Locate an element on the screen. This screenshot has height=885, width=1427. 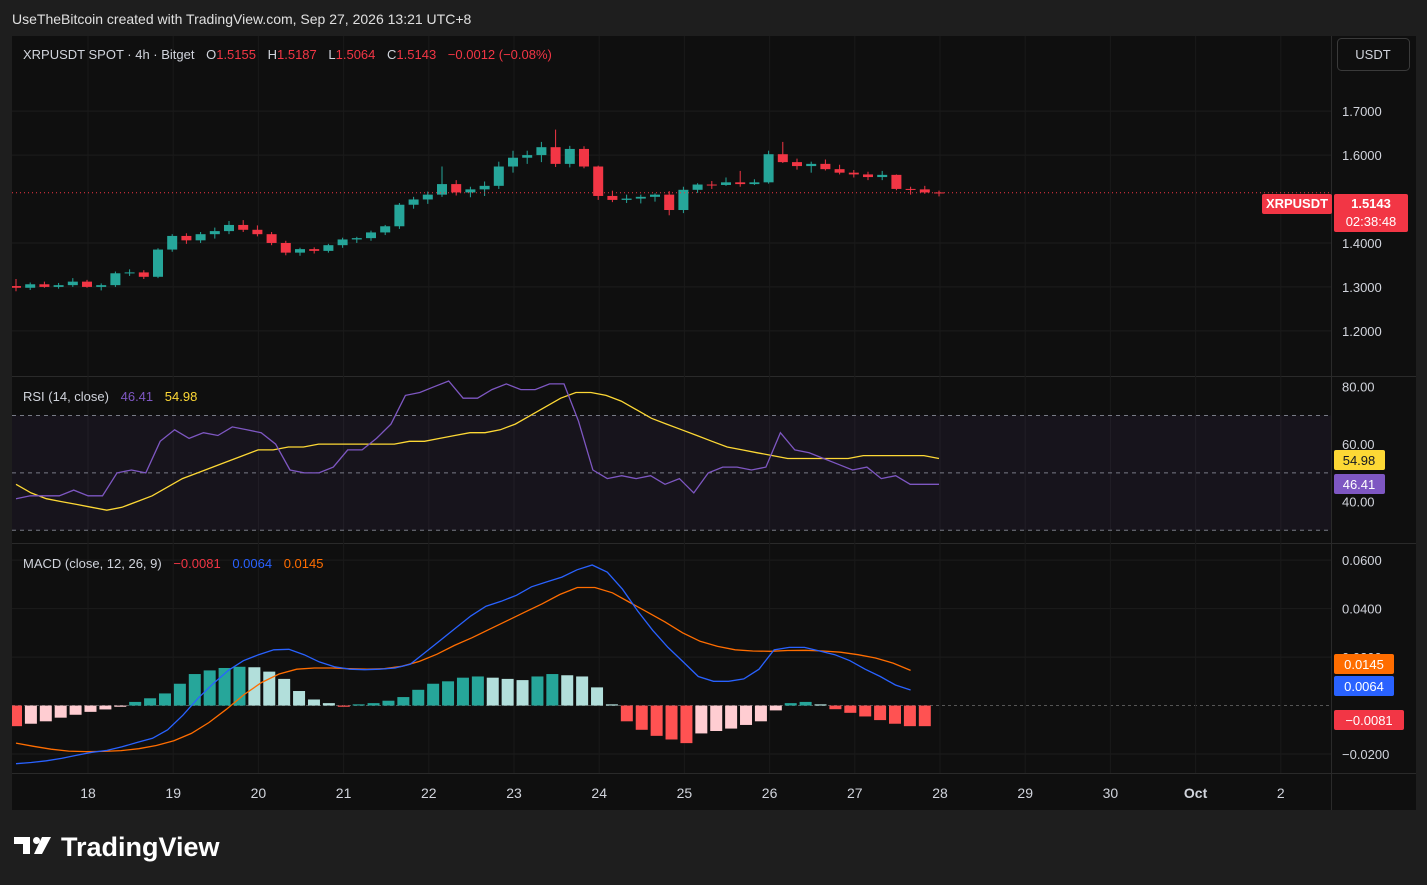
rsi-ma-line is located at coordinates (477, 451).